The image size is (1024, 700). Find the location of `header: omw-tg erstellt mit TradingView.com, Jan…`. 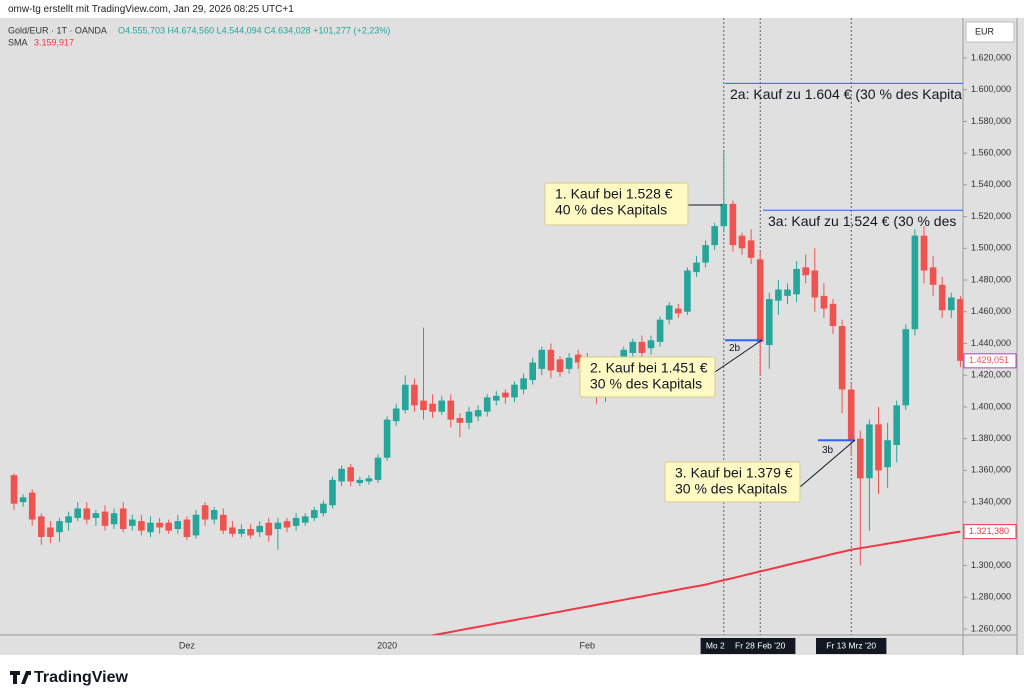

header: omw-tg erstellt mit TradingView.com, Jan… is located at coordinates (512, 9).